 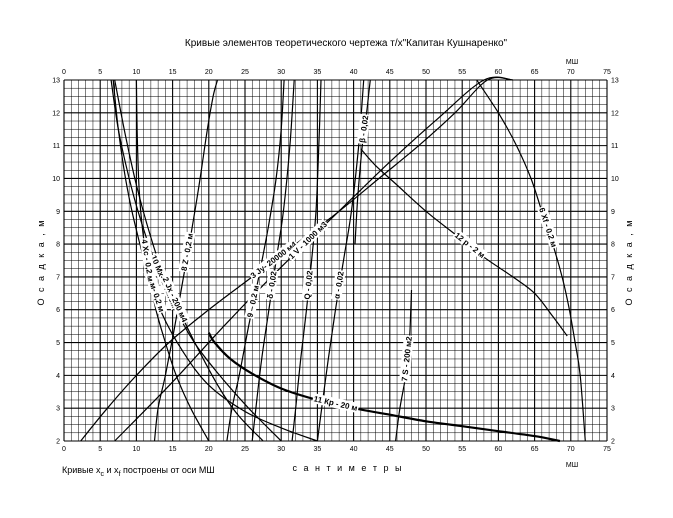 I want to click on y-tick-label-left: 7, so click(x=58, y=277).